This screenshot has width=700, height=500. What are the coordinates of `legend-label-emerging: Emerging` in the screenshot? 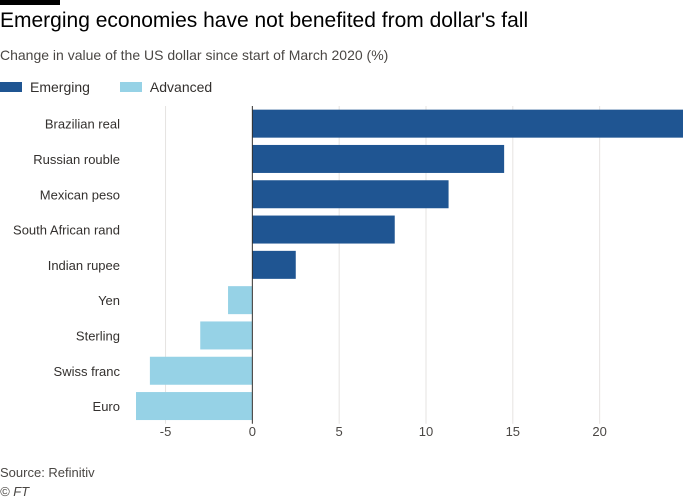 It's located at (60, 87).